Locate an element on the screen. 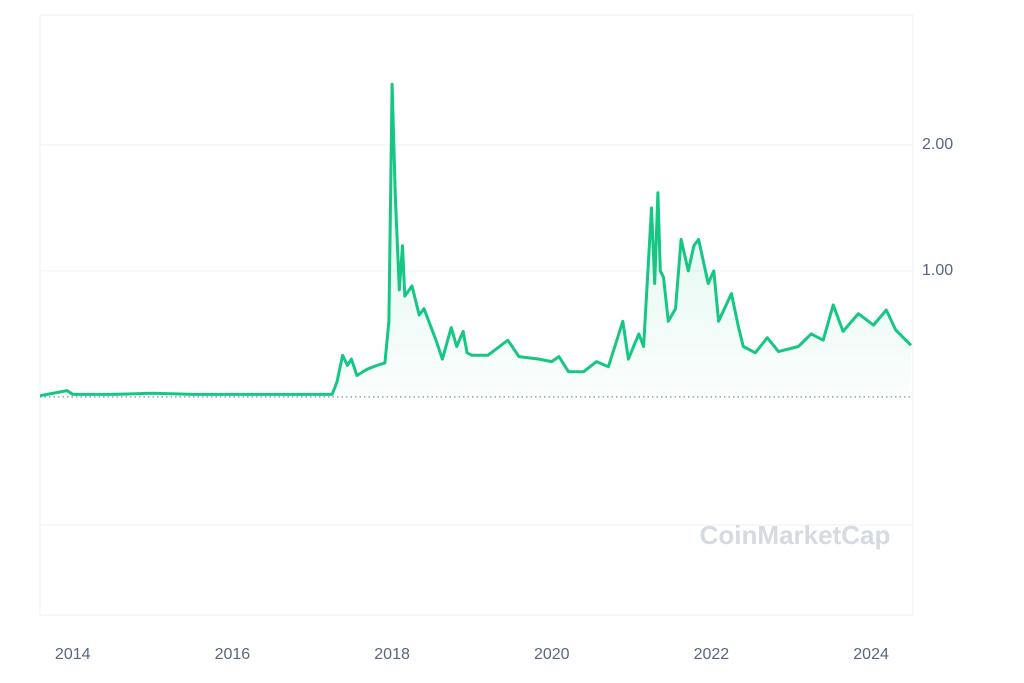 This screenshot has width=1024, height=683. y-tick-label: 1.00 is located at coordinates (937, 270).